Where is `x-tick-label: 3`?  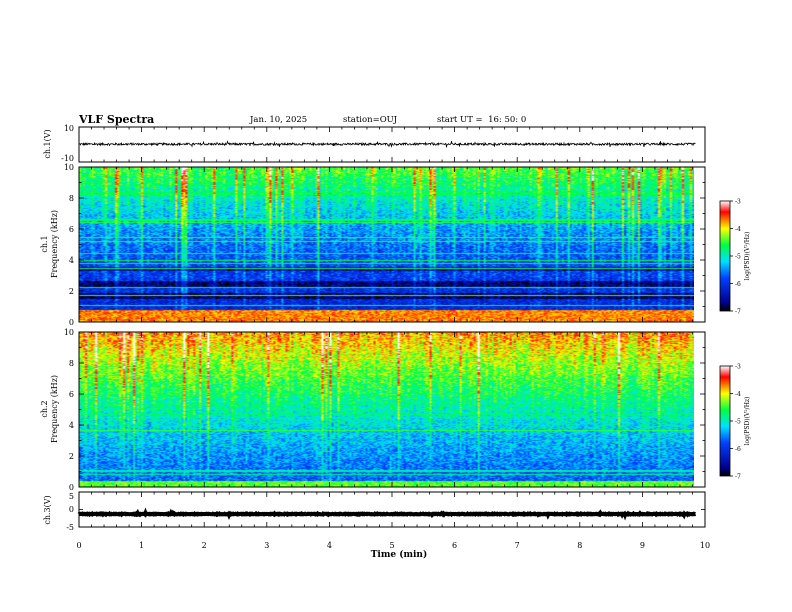 x-tick-label: 3 is located at coordinates (266, 545).